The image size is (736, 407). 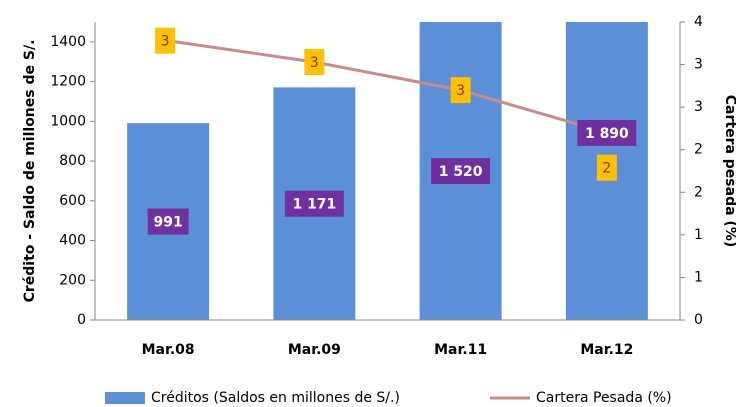 I want to click on x-tick-label: Mar.09, so click(x=314, y=350).